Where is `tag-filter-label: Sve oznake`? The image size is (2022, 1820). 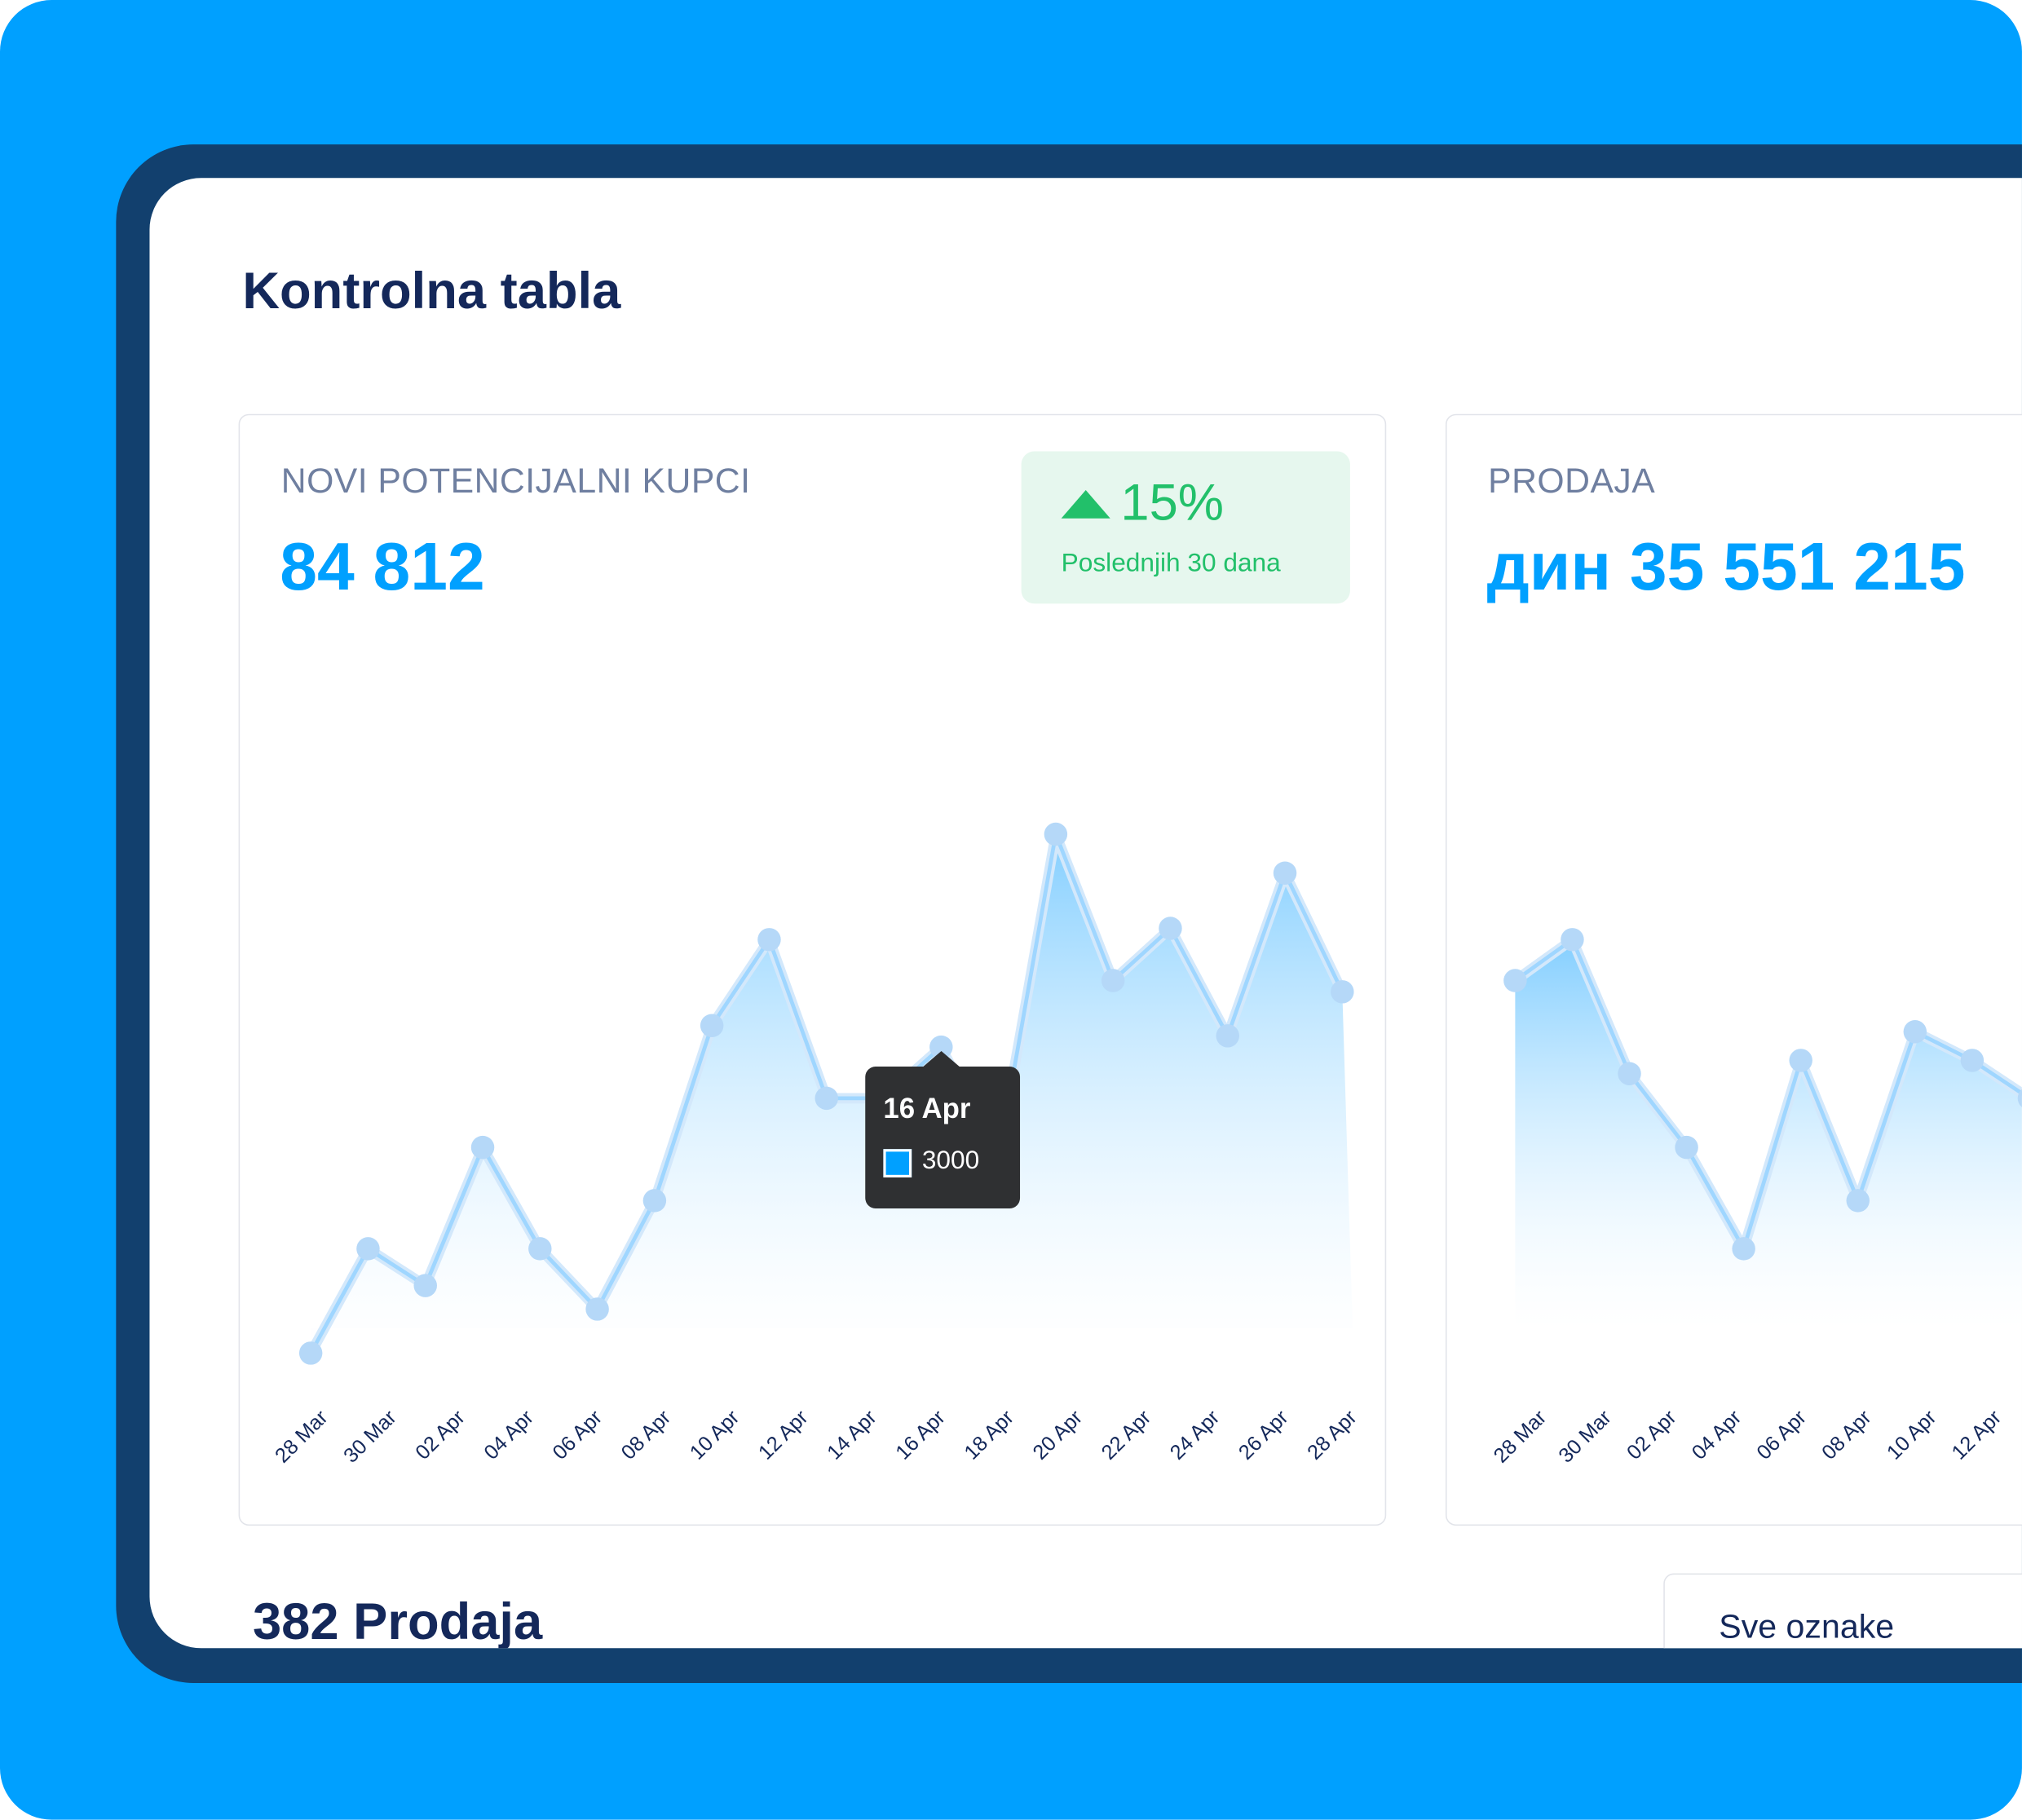
tag-filter-label: Sve oznake is located at coordinates (1807, 1626).